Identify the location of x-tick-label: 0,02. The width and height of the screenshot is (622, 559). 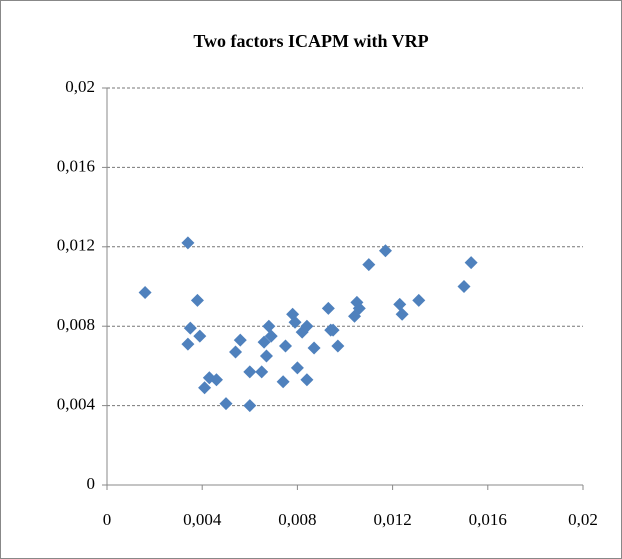
(583, 519).